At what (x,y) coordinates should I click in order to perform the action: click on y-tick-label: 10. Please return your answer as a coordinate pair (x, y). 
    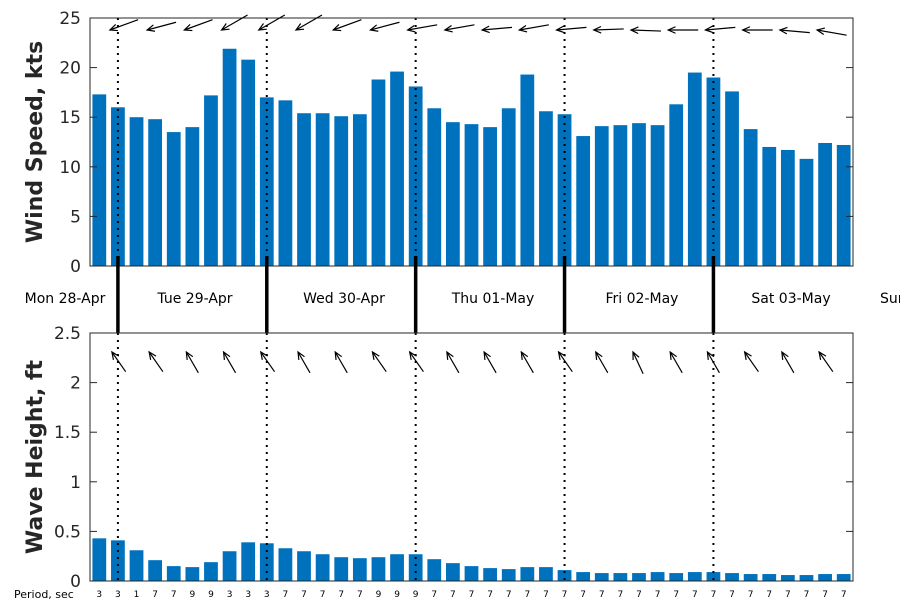
    Looking at the image, I should click on (70, 168).